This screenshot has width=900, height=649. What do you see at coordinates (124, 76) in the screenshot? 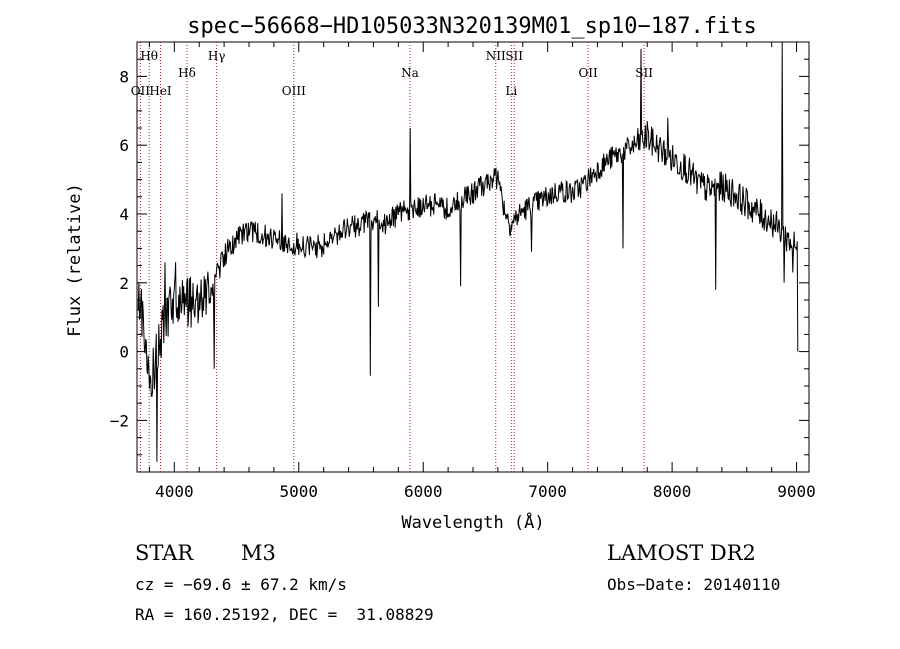
I see `y-tick-label: 8` at bounding box center [124, 76].